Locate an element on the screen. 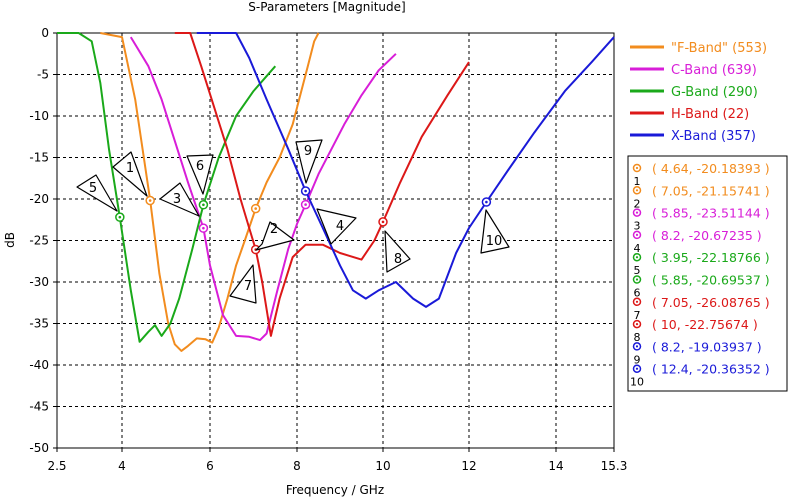  marker-9-callout is located at coordinates (309, 161).